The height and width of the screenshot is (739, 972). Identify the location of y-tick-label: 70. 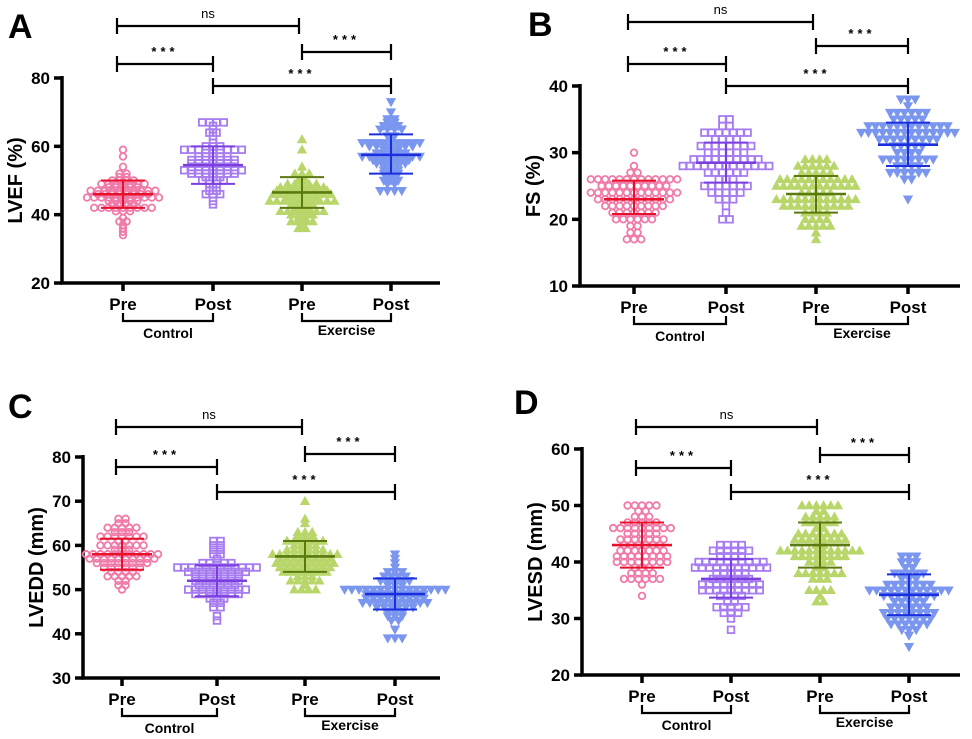
(61, 501).